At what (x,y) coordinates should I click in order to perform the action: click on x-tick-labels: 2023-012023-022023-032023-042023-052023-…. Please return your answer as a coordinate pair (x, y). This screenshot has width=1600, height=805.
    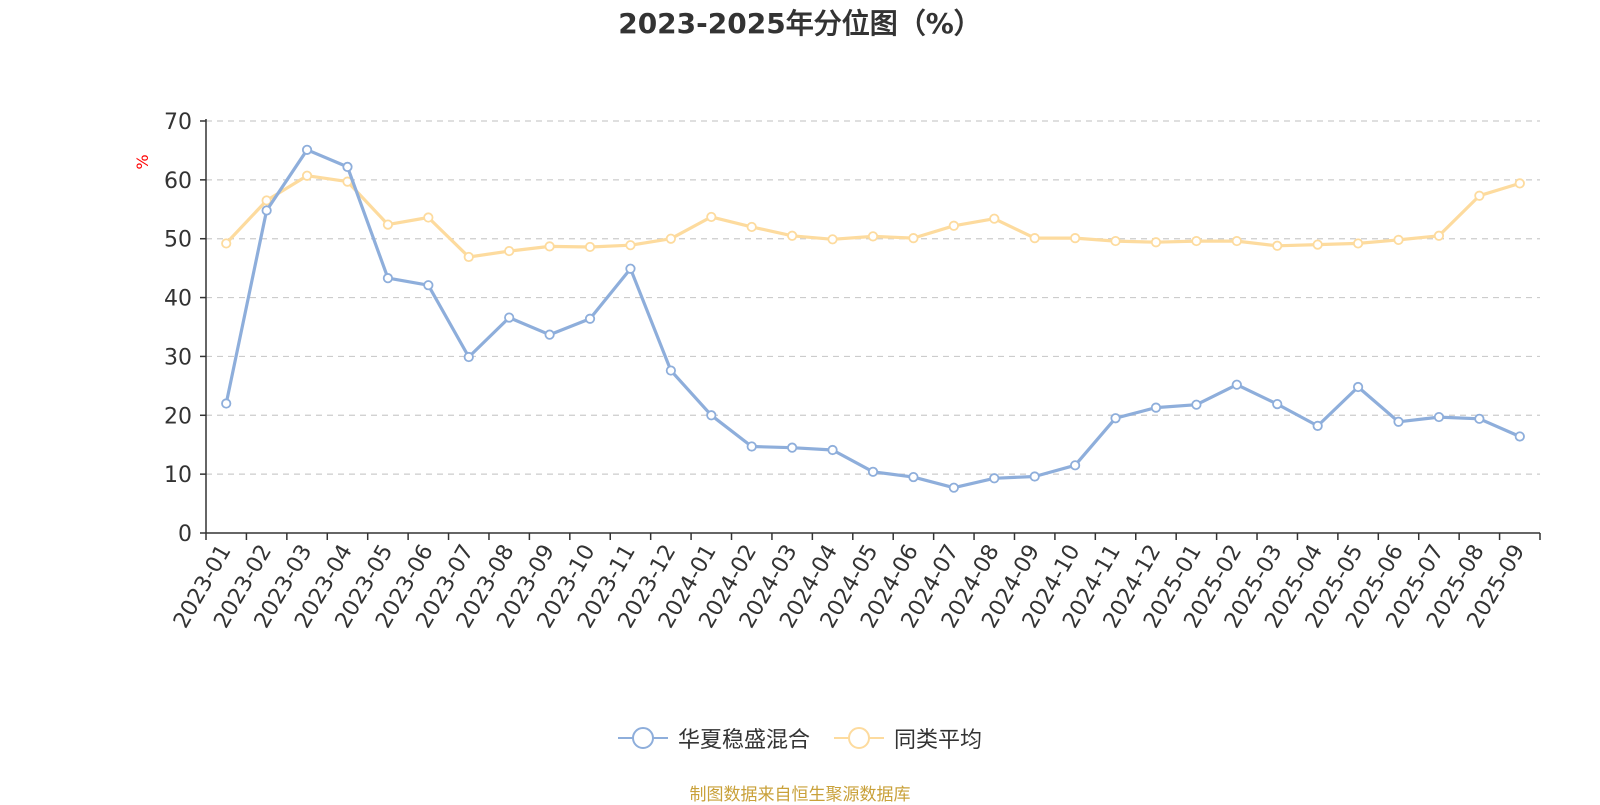
    Looking at the image, I should click on (849, 587).